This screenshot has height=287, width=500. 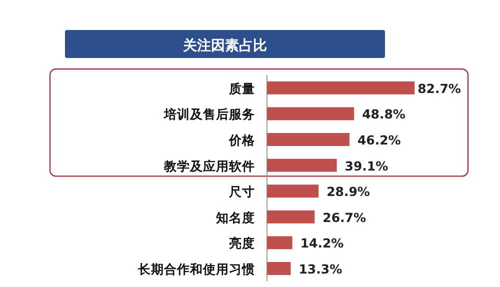 What do you see at coordinates (241, 243) in the screenshot?
I see `y-tick-label: 亮度` at bounding box center [241, 243].